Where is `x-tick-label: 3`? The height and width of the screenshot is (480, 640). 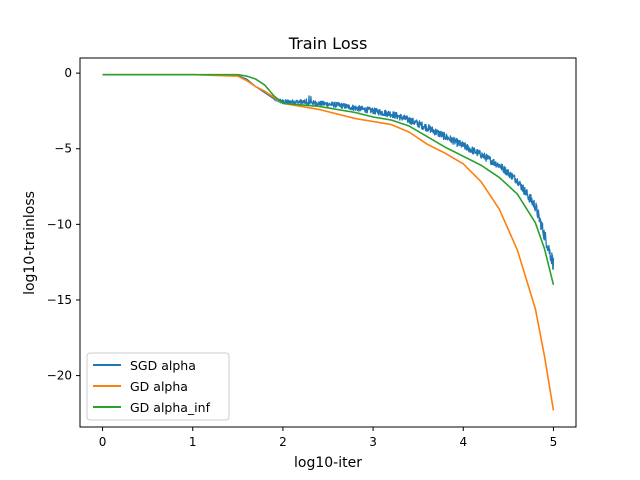 x-tick-label: 3 is located at coordinates (373, 442).